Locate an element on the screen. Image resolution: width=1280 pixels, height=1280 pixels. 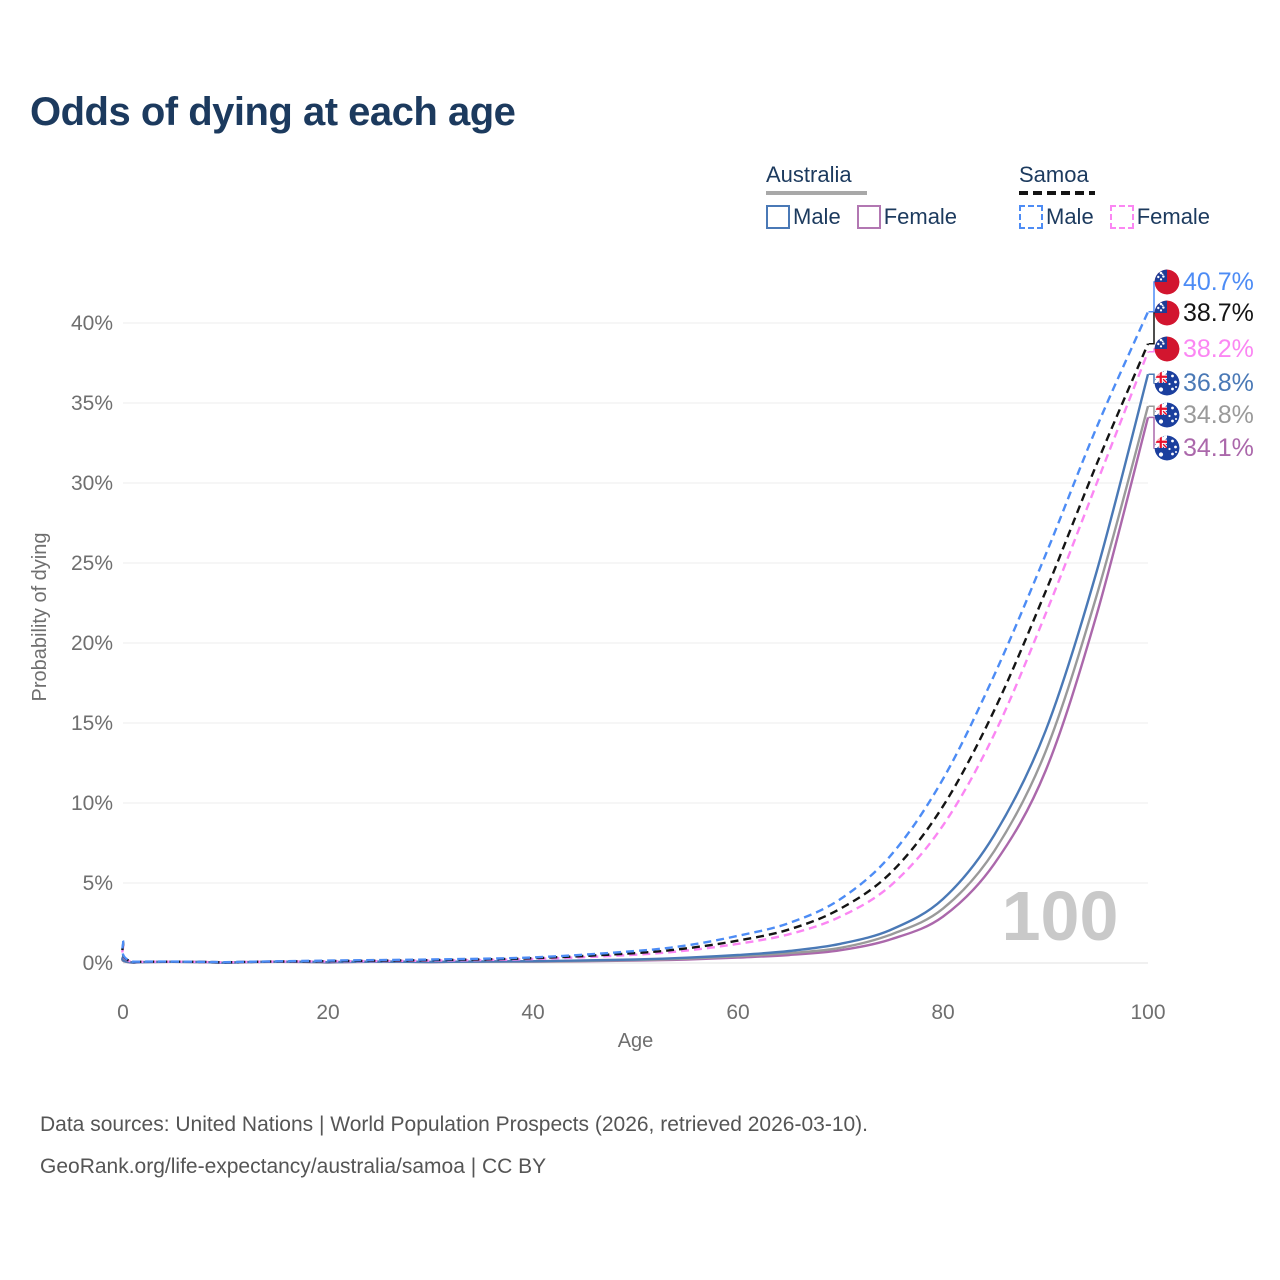
y-tick-label: 30% is located at coordinates (92, 483).